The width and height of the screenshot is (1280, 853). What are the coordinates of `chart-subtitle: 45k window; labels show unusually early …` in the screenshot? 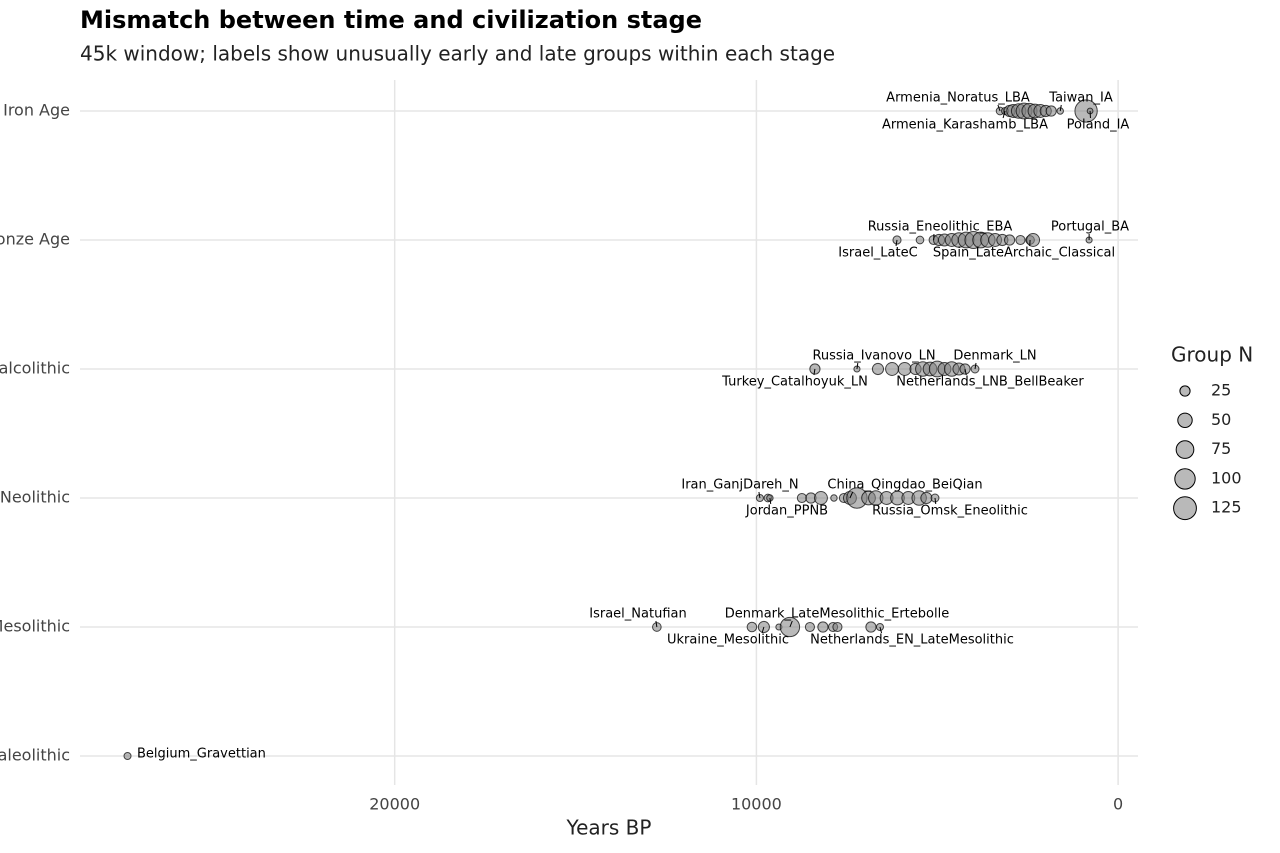 It's located at (457, 54).